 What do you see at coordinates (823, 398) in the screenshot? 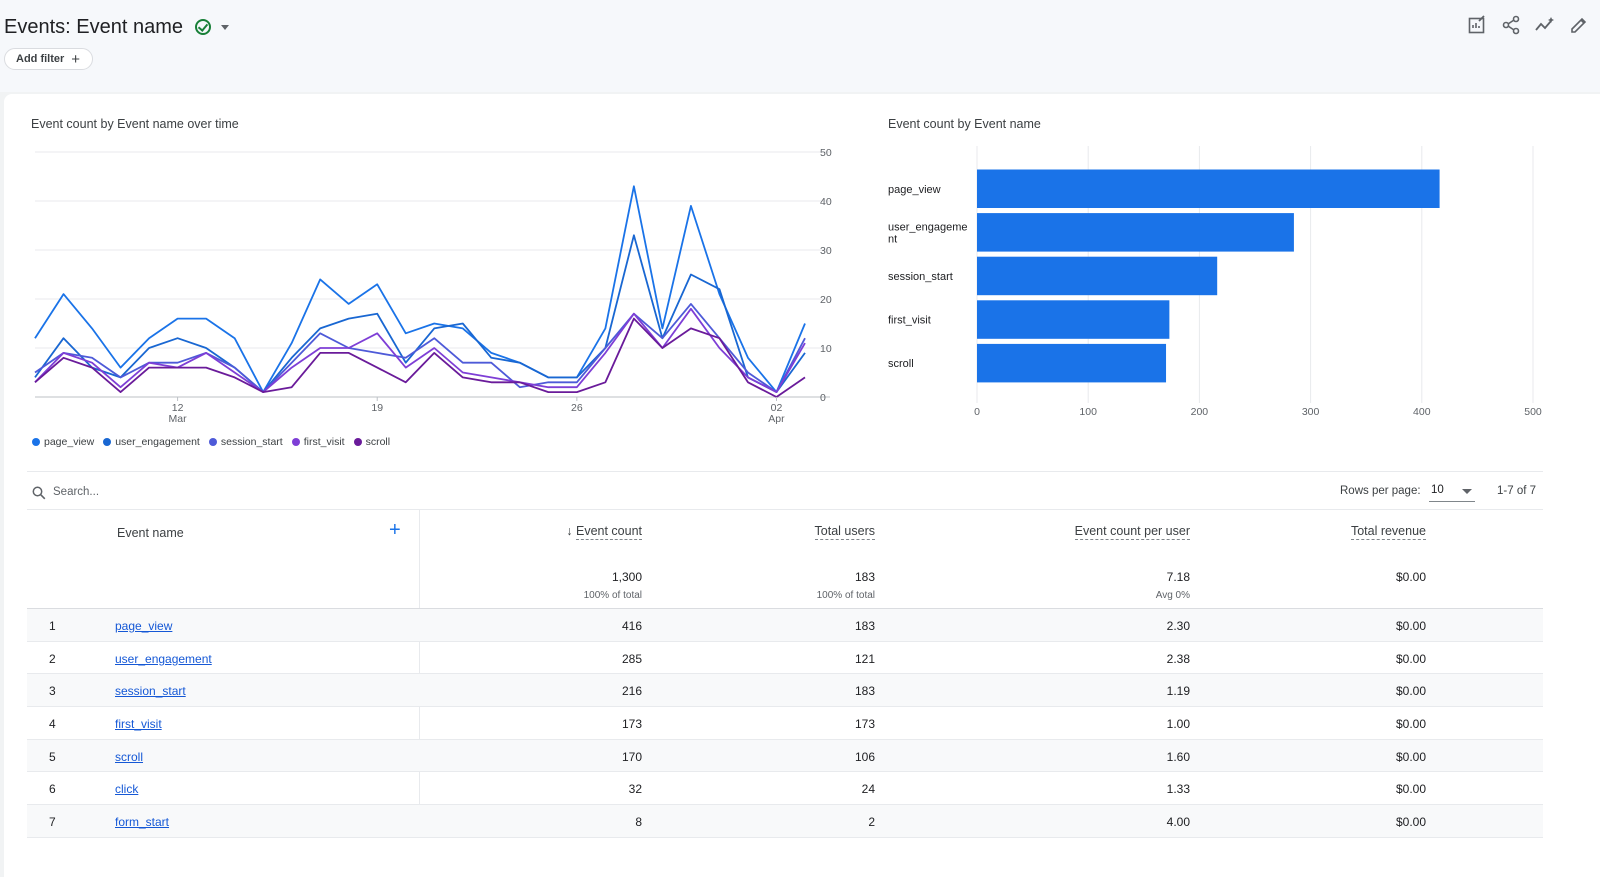
I see `y-tick-label: 0` at bounding box center [823, 398].